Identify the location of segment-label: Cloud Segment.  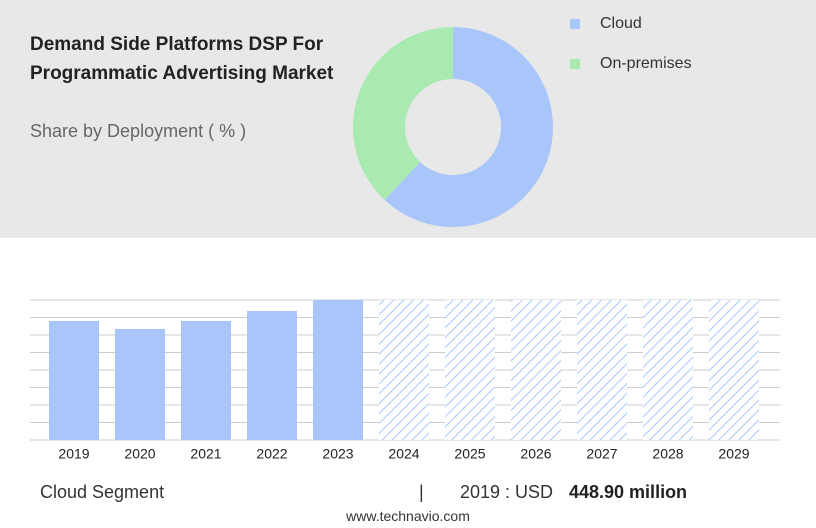
(102, 492).